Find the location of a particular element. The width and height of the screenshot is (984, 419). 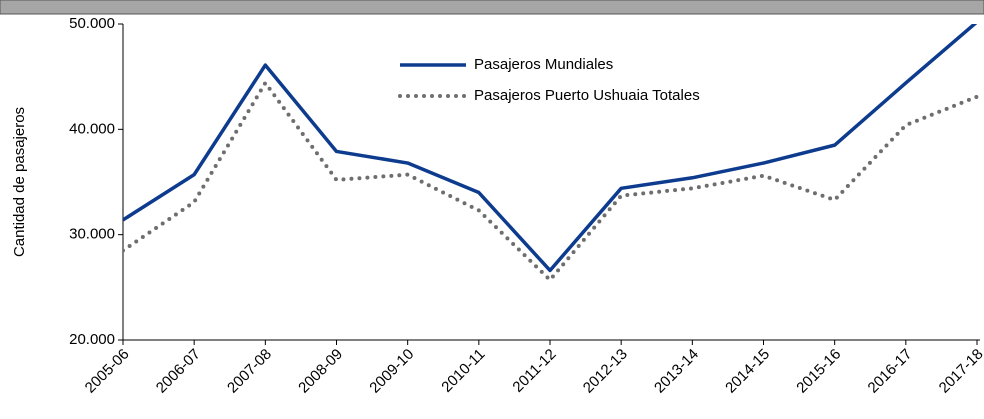

legend-label: Pasajeros Puerto Ushuaia Totales is located at coordinates (587, 95).